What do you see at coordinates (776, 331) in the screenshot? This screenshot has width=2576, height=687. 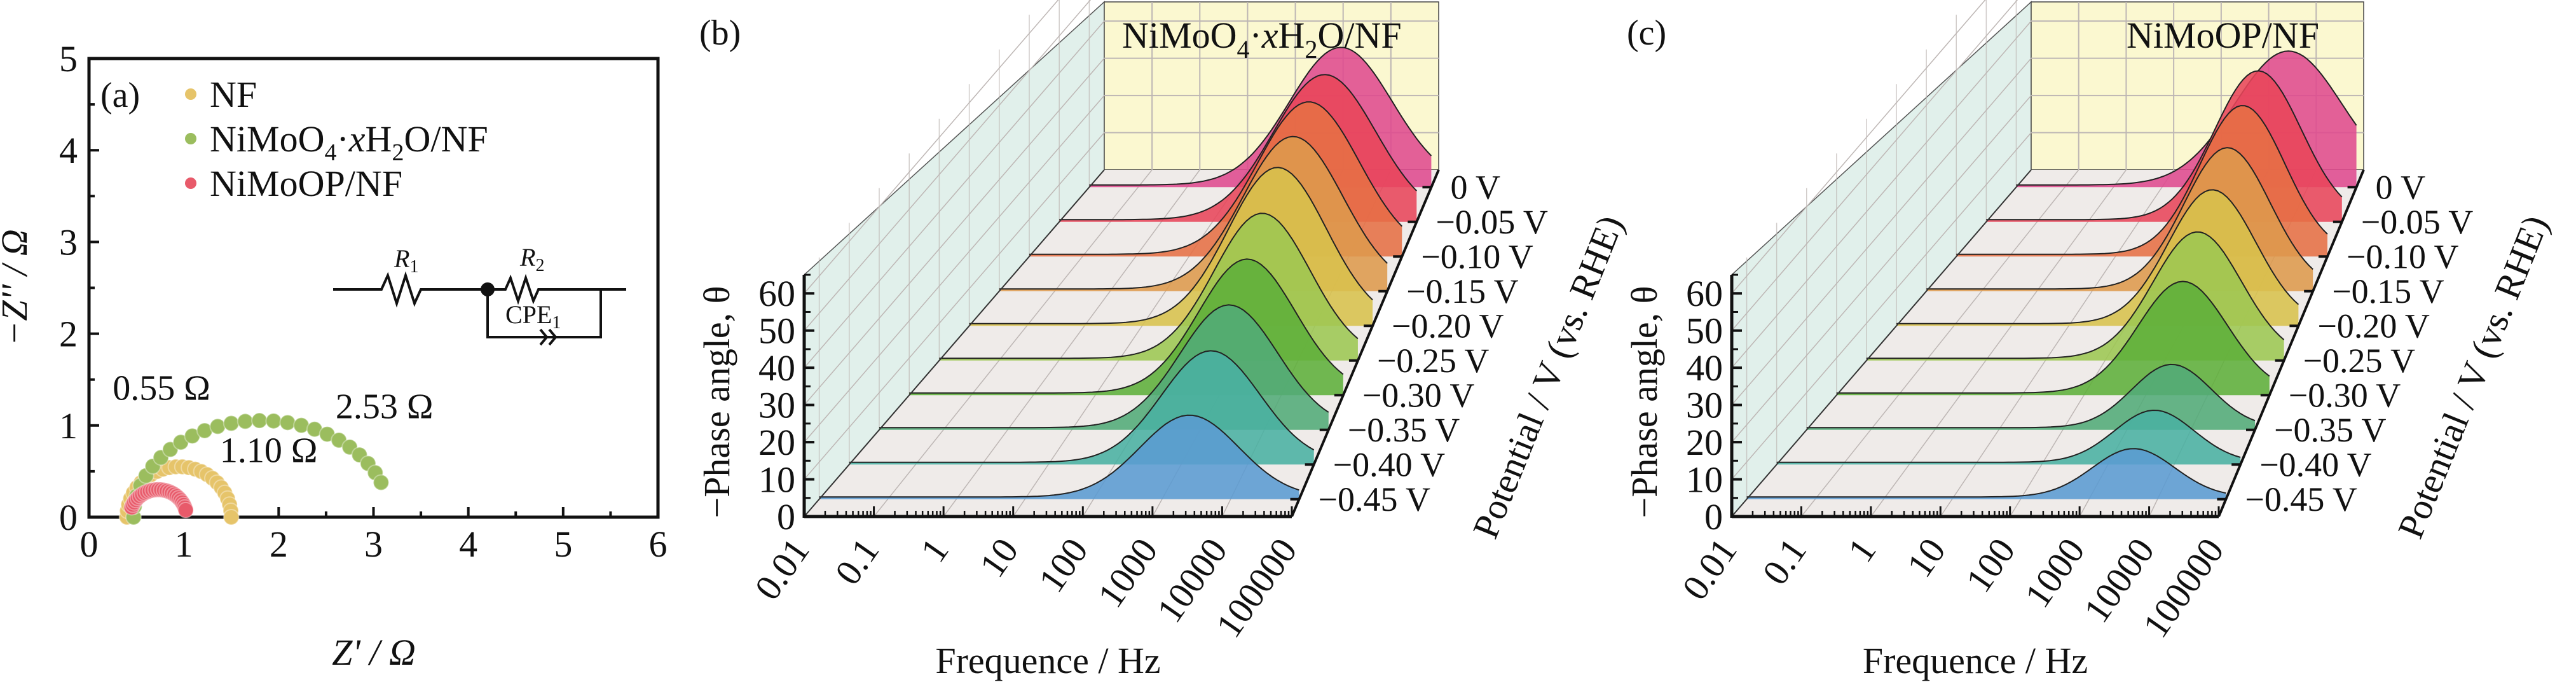 I see `y-tick-label: 50` at bounding box center [776, 331].